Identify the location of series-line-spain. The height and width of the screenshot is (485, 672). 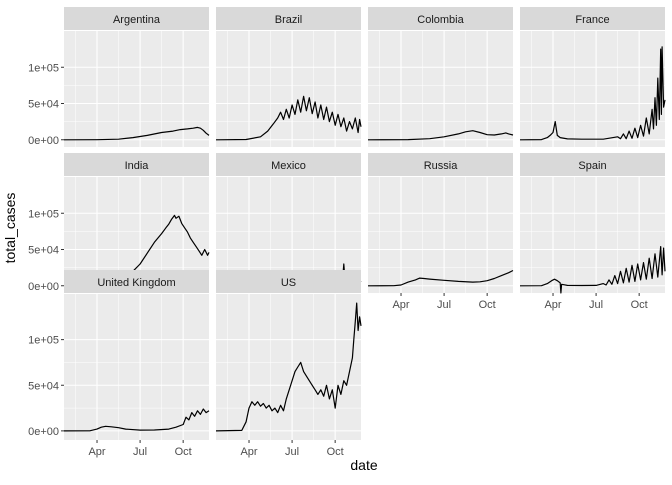
(592, 270).